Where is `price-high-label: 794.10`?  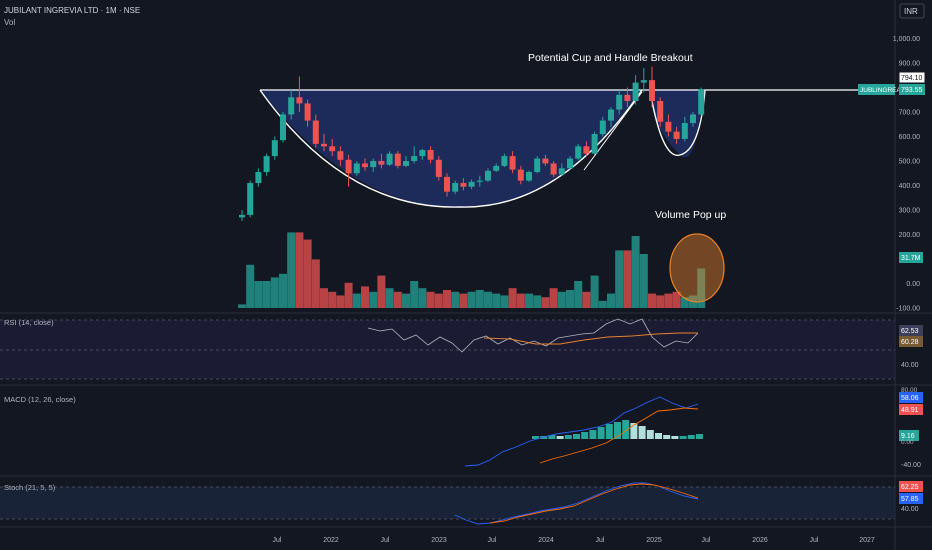
price-high-label: 794.10 is located at coordinates (912, 78).